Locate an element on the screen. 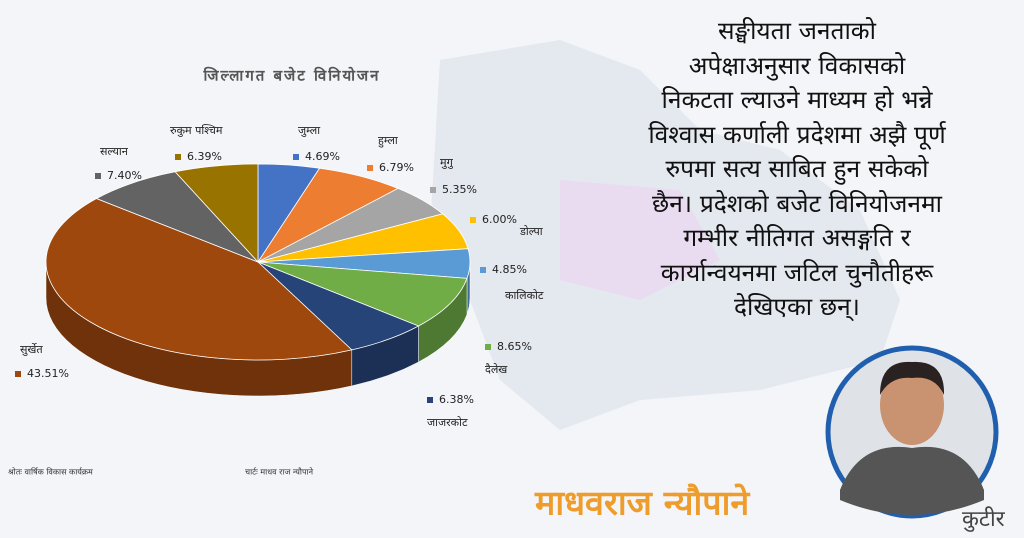 The height and width of the screenshot is (538, 1024). value-label: 7.40% is located at coordinates (124, 175).